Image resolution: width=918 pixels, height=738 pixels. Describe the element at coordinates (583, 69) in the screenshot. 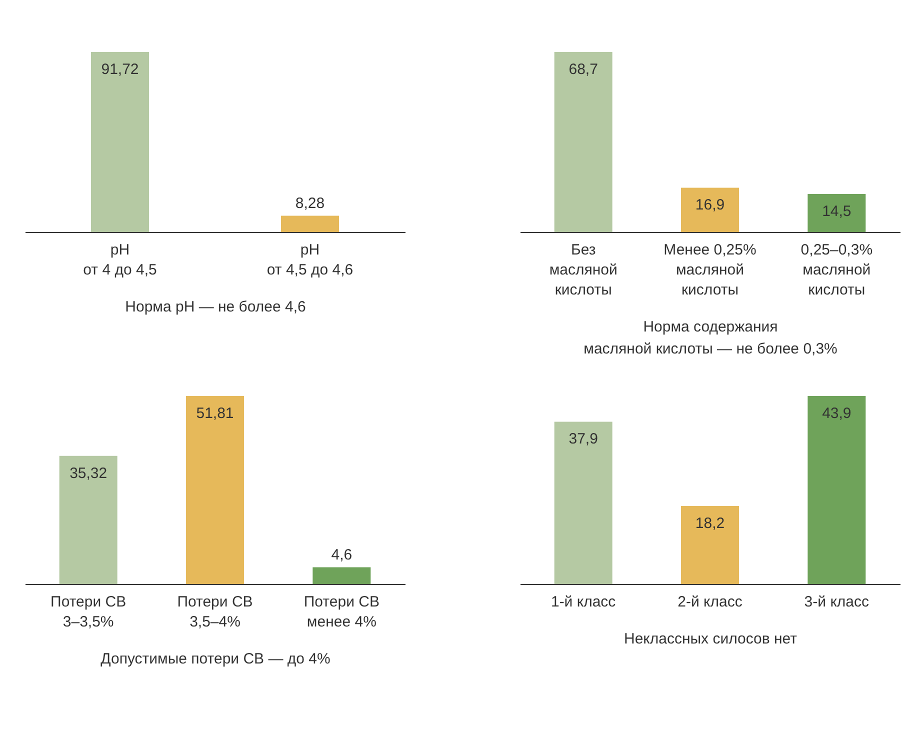

I see `data-label: 68,7` at that location.